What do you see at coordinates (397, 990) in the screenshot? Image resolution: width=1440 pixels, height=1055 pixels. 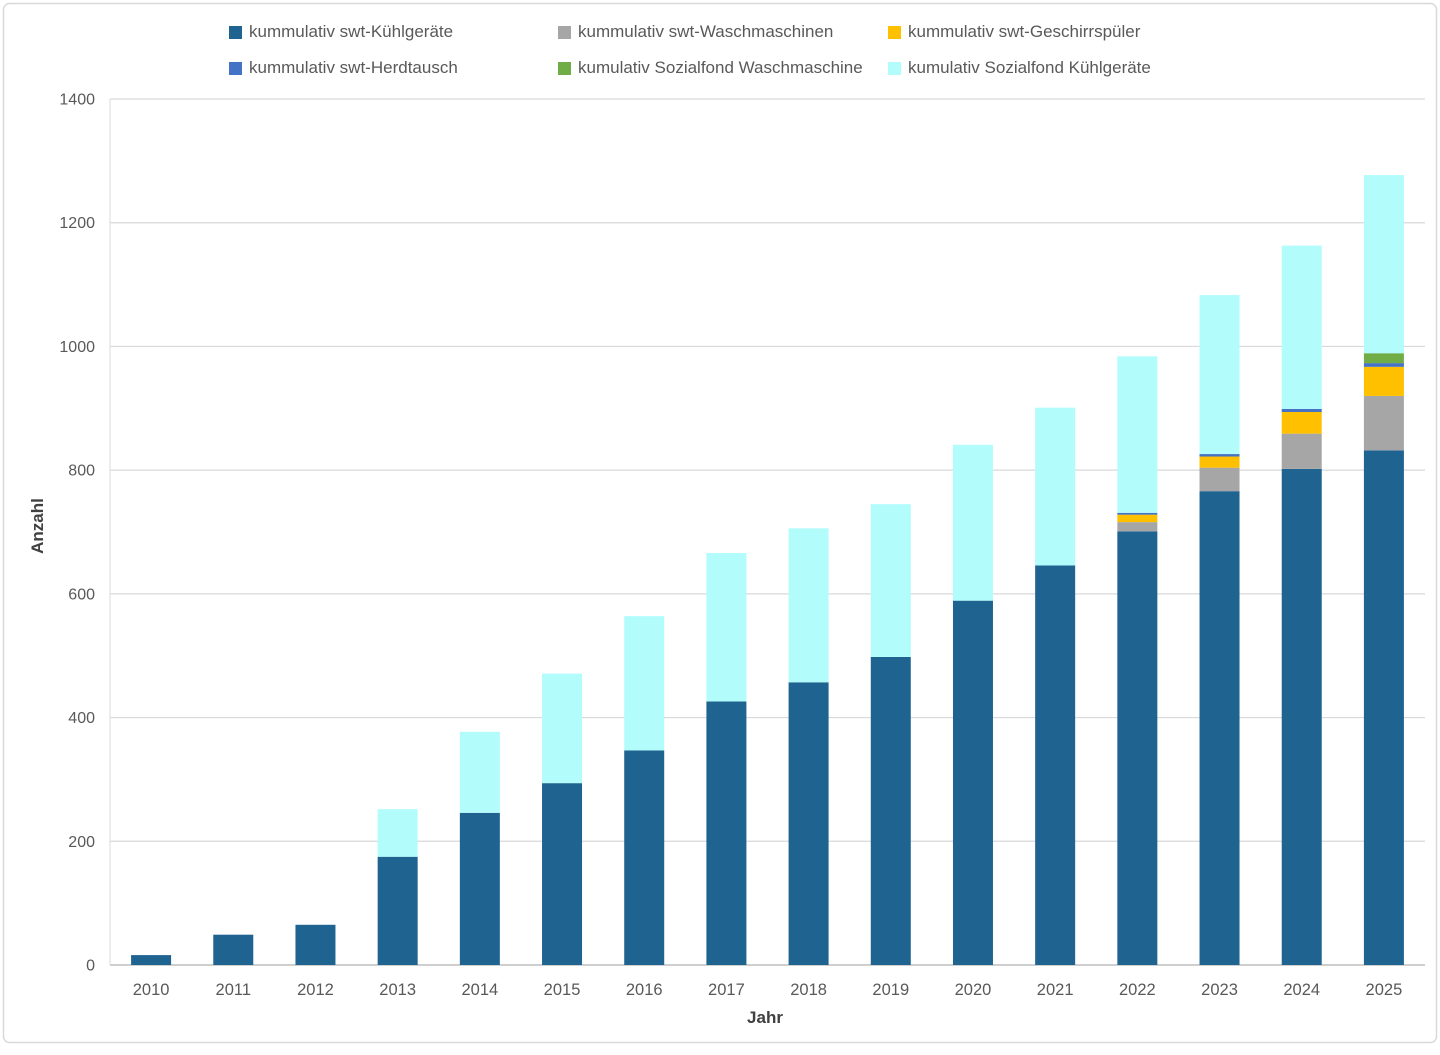 I see `x-tick-label: 2013` at bounding box center [397, 990].